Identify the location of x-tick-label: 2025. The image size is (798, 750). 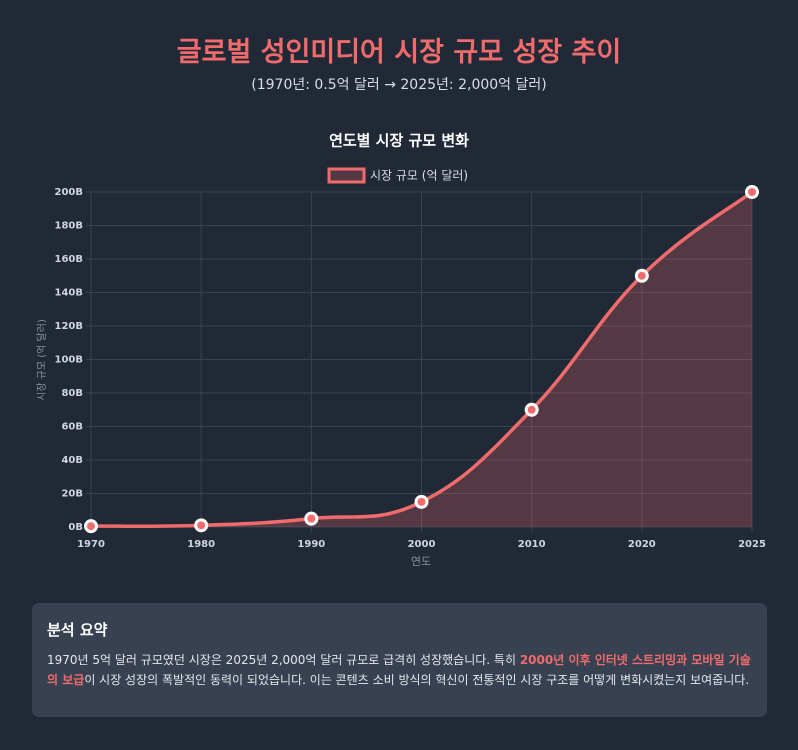
(752, 544).